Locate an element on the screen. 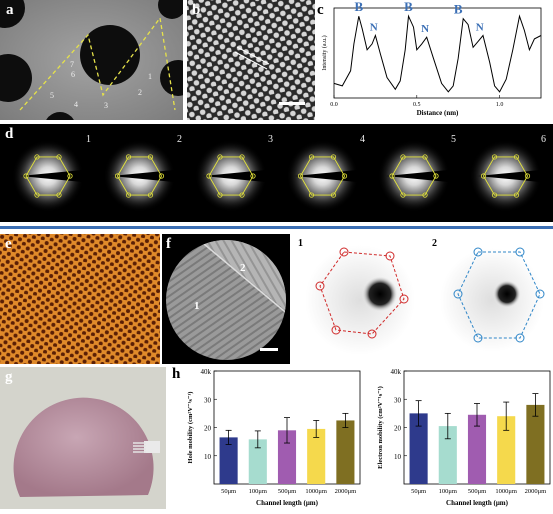  panel-b-label: b is located at coordinates (196, 10).